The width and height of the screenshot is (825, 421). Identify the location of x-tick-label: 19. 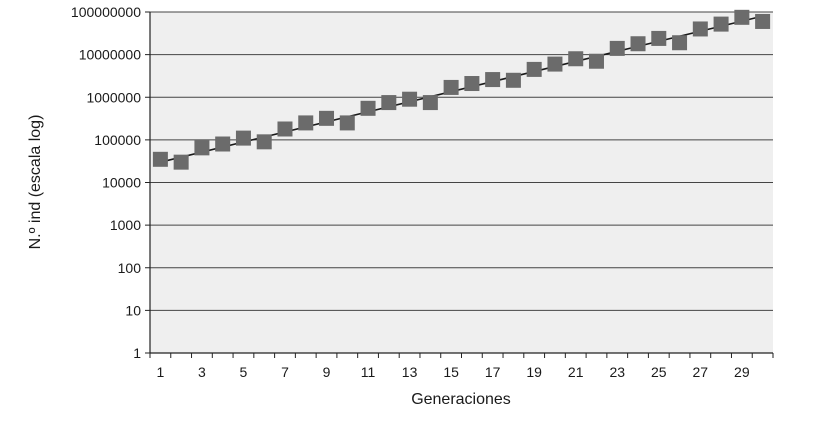
(534, 372).